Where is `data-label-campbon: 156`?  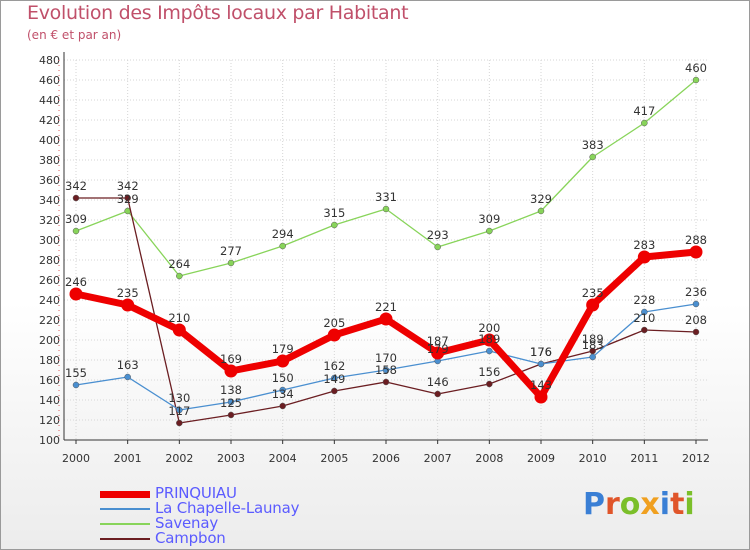 data-label-campbon: 156 is located at coordinates (489, 372).